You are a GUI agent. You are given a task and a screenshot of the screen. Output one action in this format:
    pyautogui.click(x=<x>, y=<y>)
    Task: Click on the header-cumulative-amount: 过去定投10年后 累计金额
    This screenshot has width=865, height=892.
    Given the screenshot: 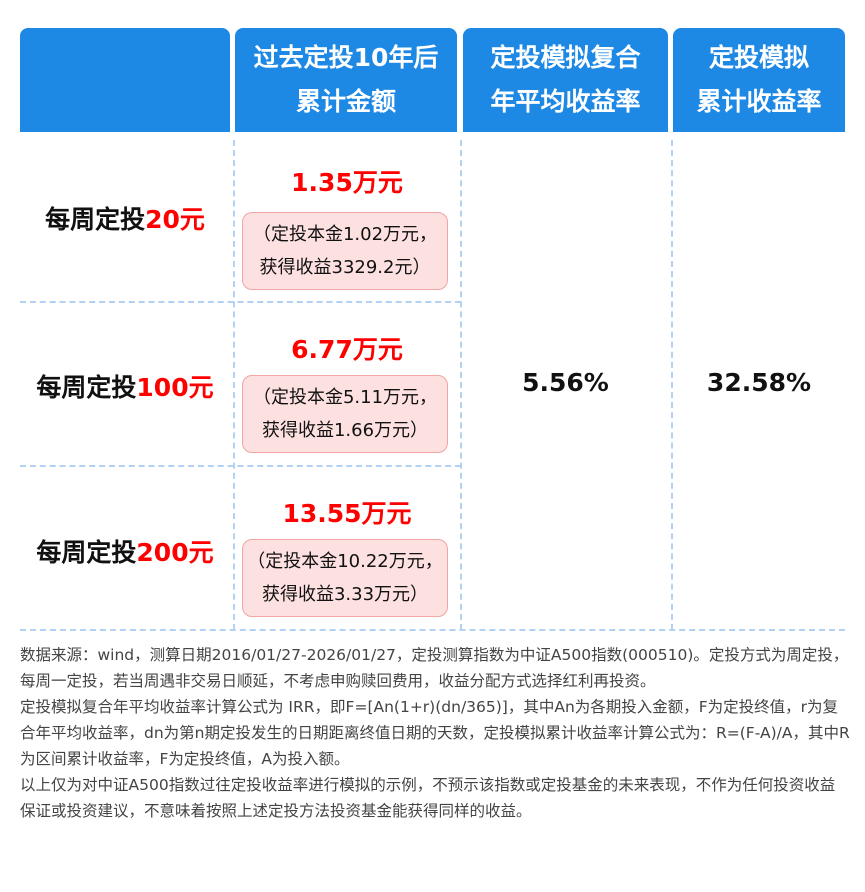 What is the action you would take?
    pyautogui.click(x=346, y=80)
    